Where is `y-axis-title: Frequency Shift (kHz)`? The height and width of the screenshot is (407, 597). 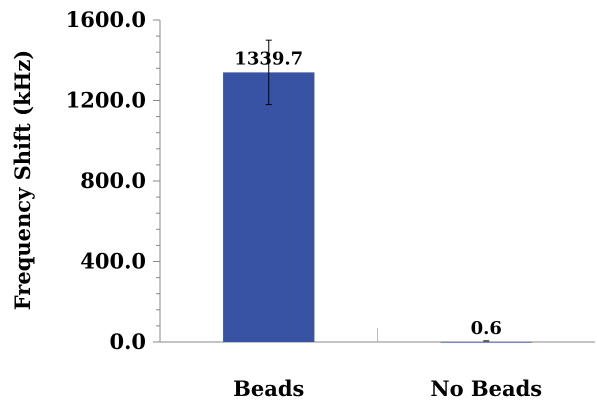 y-axis-title: Frequency Shift (kHz) is located at coordinates (22, 180).